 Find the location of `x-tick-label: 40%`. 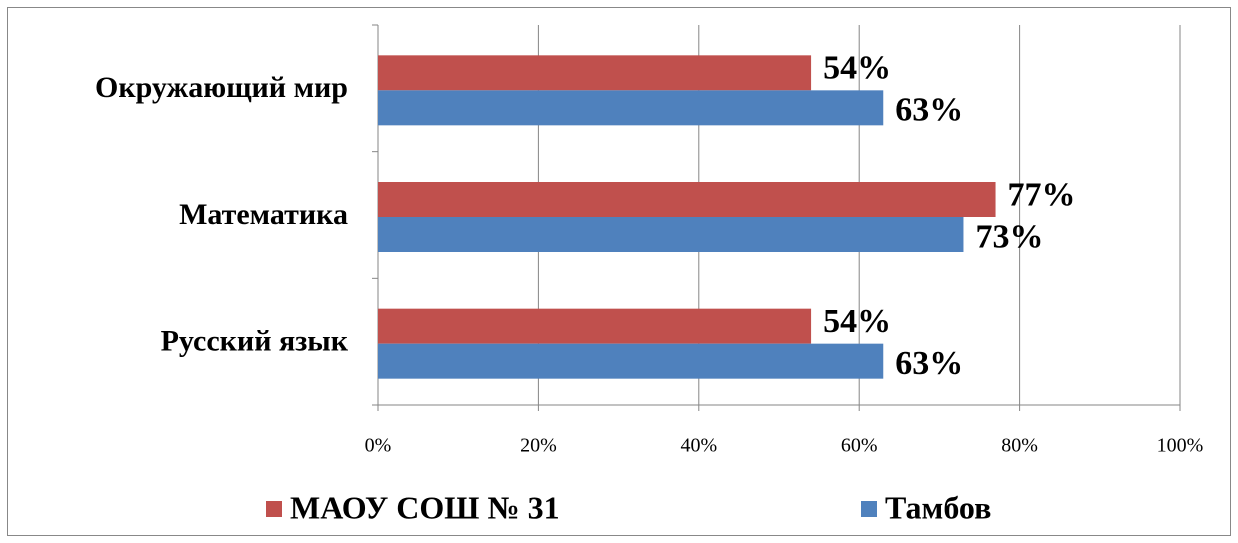

x-tick-label: 40% is located at coordinates (698, 446).